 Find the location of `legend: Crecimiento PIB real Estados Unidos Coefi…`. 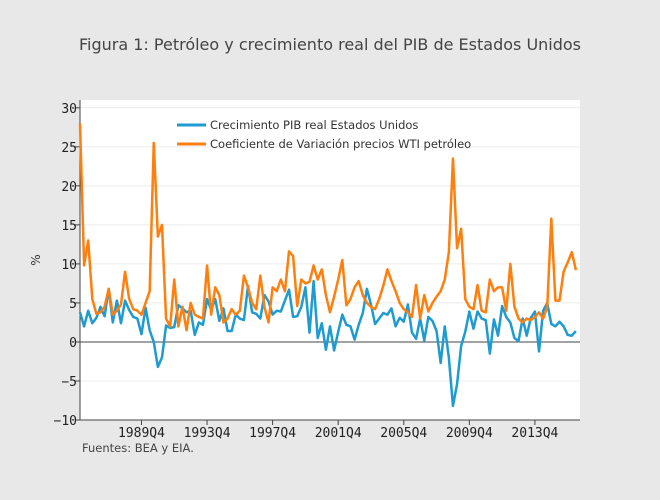

legend: Crecimiento PIB real Estados Unidos Coefi… is located at coordinates (324, 134).